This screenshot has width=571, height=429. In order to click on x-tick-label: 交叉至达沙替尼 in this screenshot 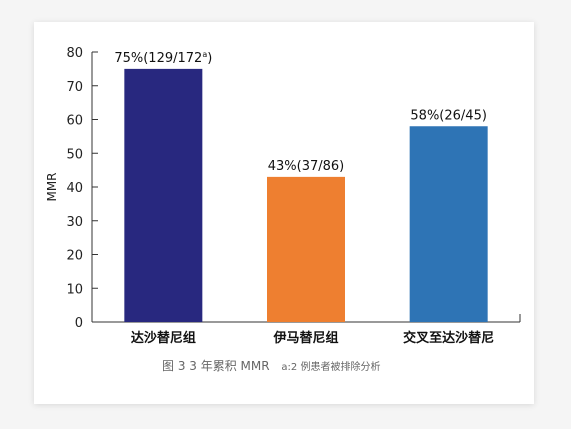, I will do `click(448, 338)`.